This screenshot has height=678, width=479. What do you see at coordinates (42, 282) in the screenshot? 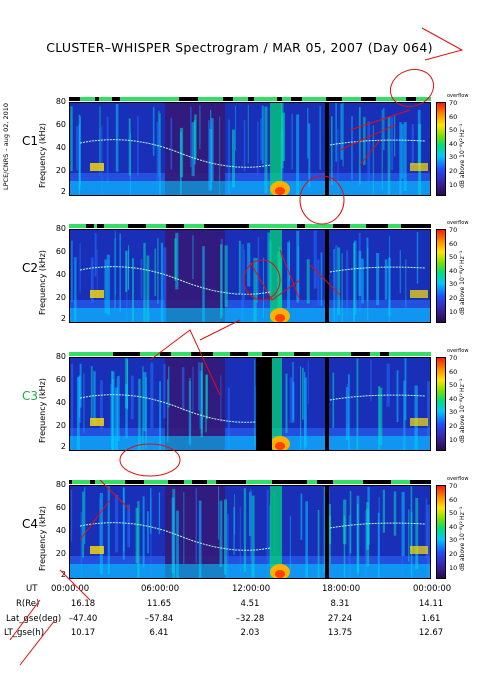
I see `y-axis-label: Frequency (kHz)` at bounding box center [42, 282].